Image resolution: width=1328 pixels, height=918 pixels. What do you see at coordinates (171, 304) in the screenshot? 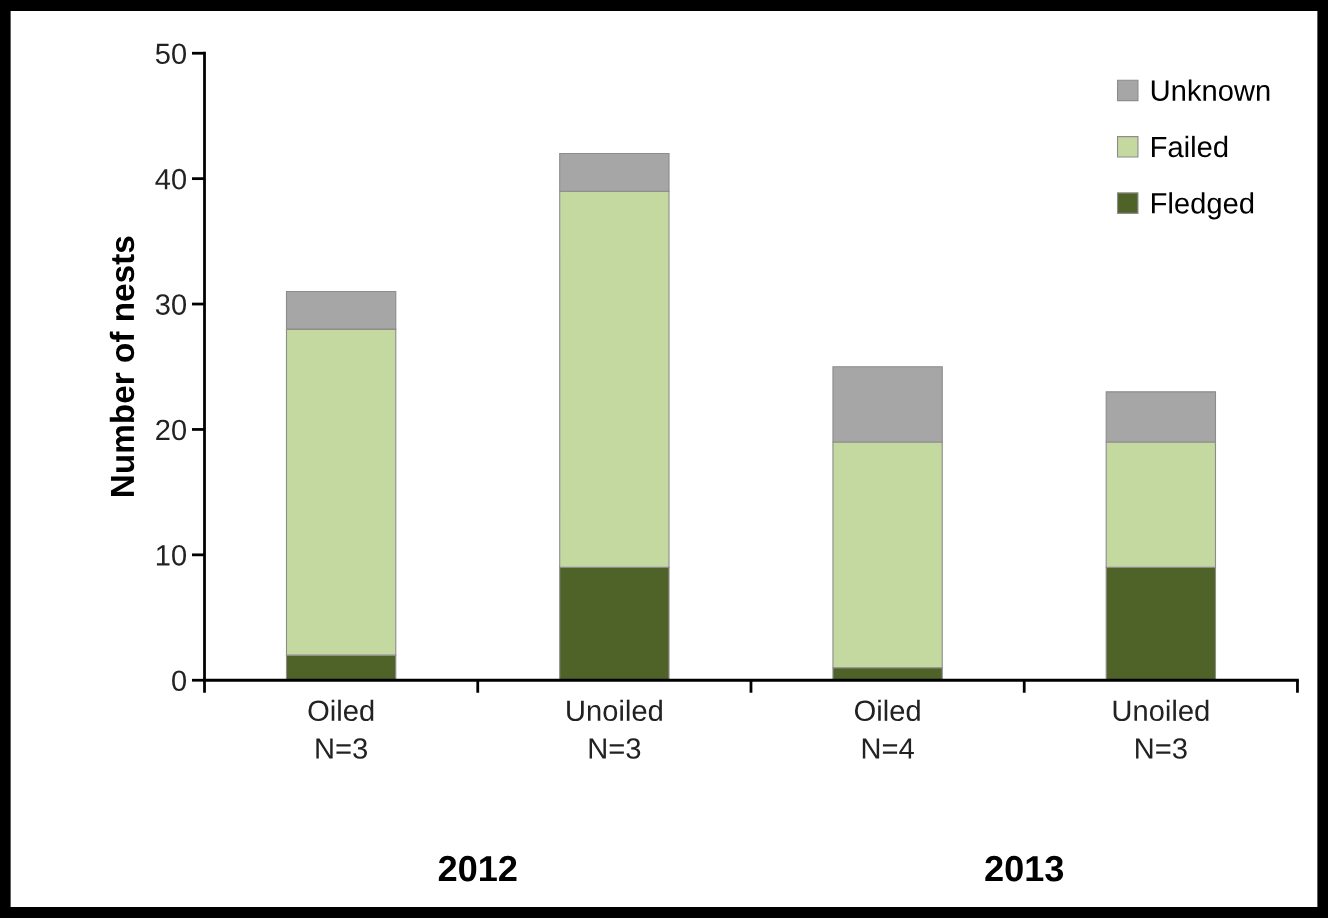
I see `y-tick-label: 30` at bounding box center [171, 304].